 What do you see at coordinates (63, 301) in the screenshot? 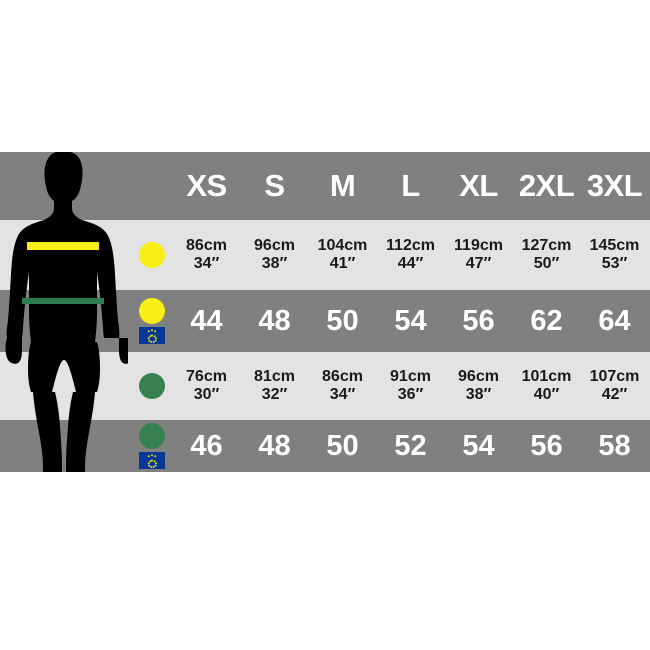
I see `waist-measure-line` at bounding box center [63, 301].